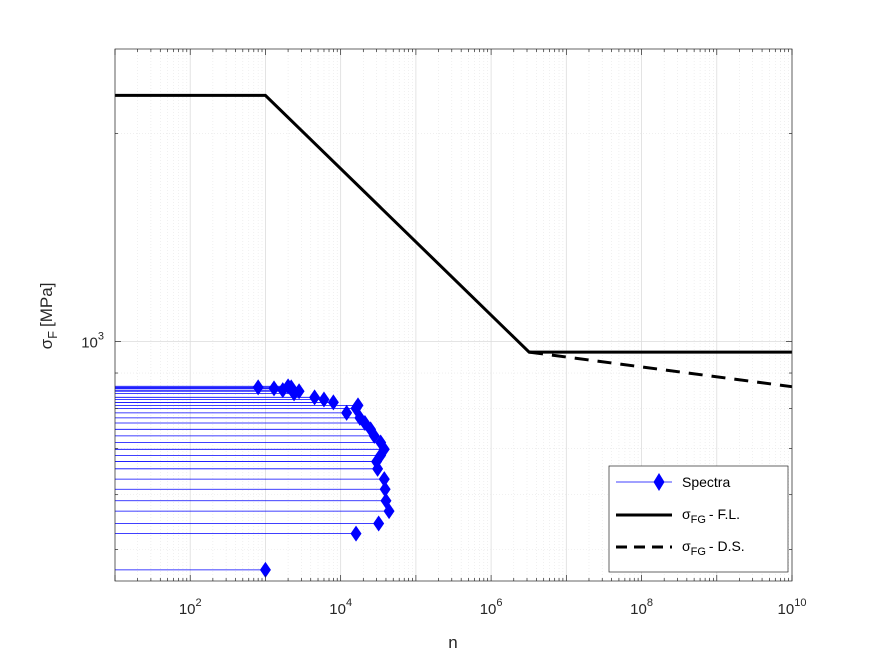 This screenshot has width=875, height=656. Describe the element at coordinates (711, 516) in the screenshot. I see `legend-fl-label: σFG - F.L.` at that location.